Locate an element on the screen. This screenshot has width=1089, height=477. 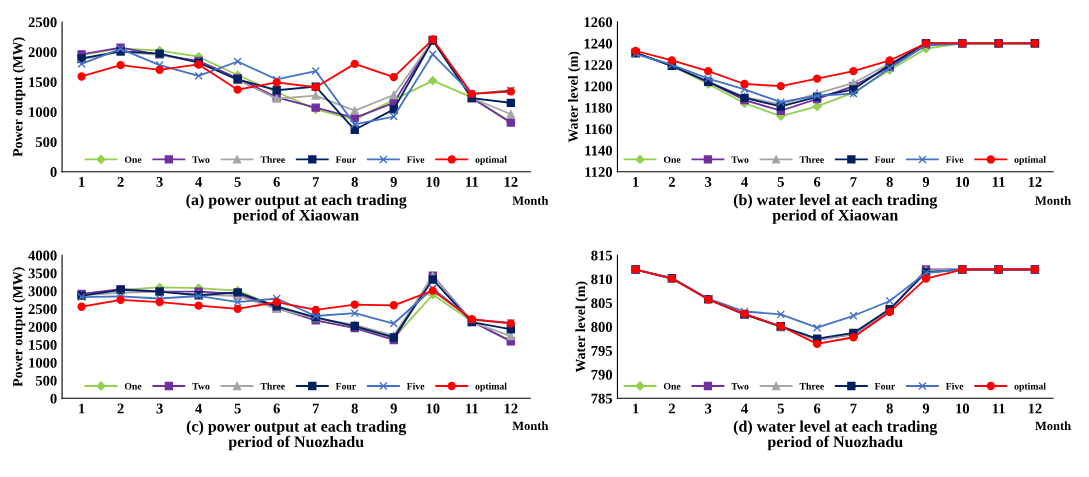
y-tick-label: 815 is located at coordinates (602, 255).